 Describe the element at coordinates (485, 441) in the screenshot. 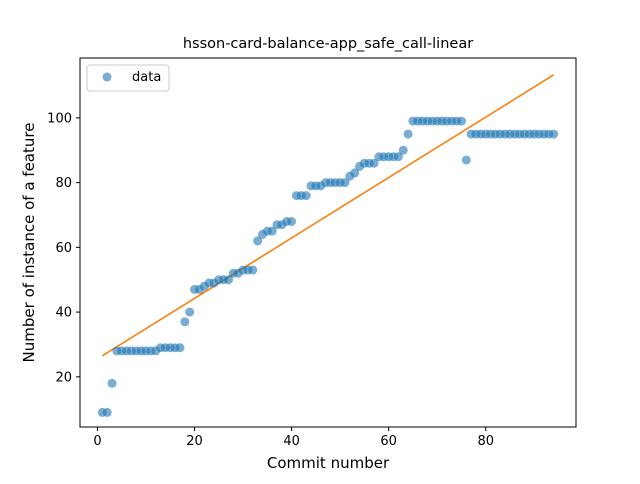

I see `x-tick-label: 80` at that location.